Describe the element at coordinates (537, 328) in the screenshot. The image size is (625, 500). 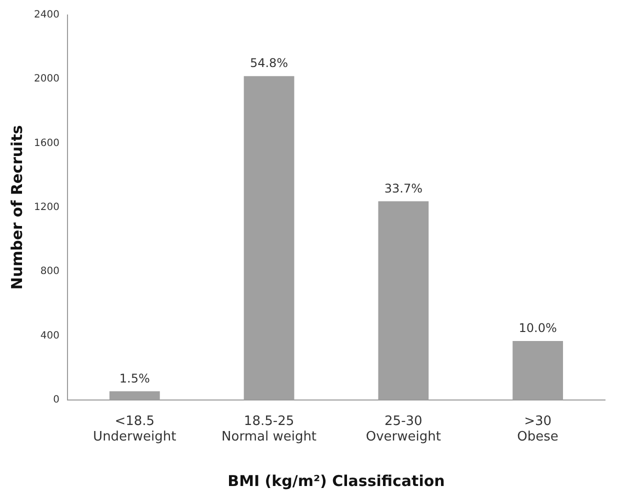
I see `annotation: 10.0%` at that location.